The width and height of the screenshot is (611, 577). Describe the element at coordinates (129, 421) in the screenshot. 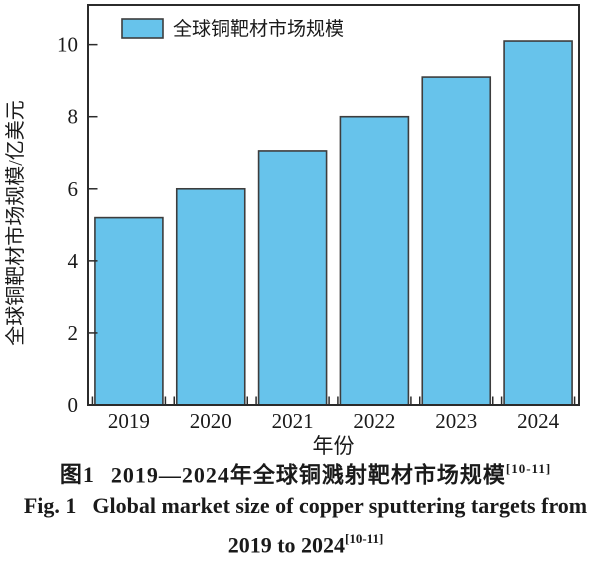

I see `x-tick-label-2019: 2019` at that location.